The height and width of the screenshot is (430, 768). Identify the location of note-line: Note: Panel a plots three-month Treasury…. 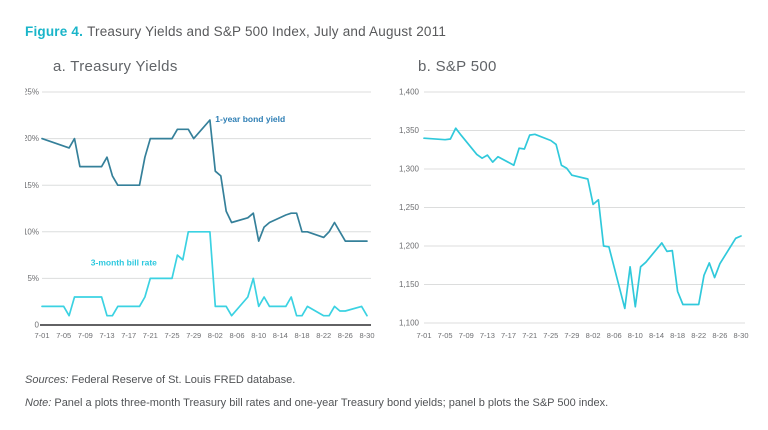
(396, 403).